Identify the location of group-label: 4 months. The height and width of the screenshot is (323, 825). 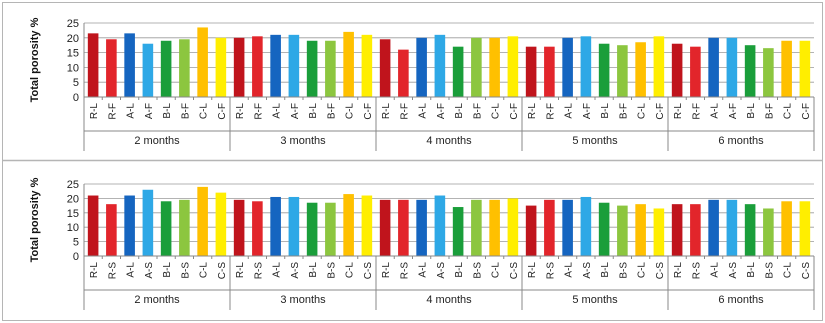
(449, 141).